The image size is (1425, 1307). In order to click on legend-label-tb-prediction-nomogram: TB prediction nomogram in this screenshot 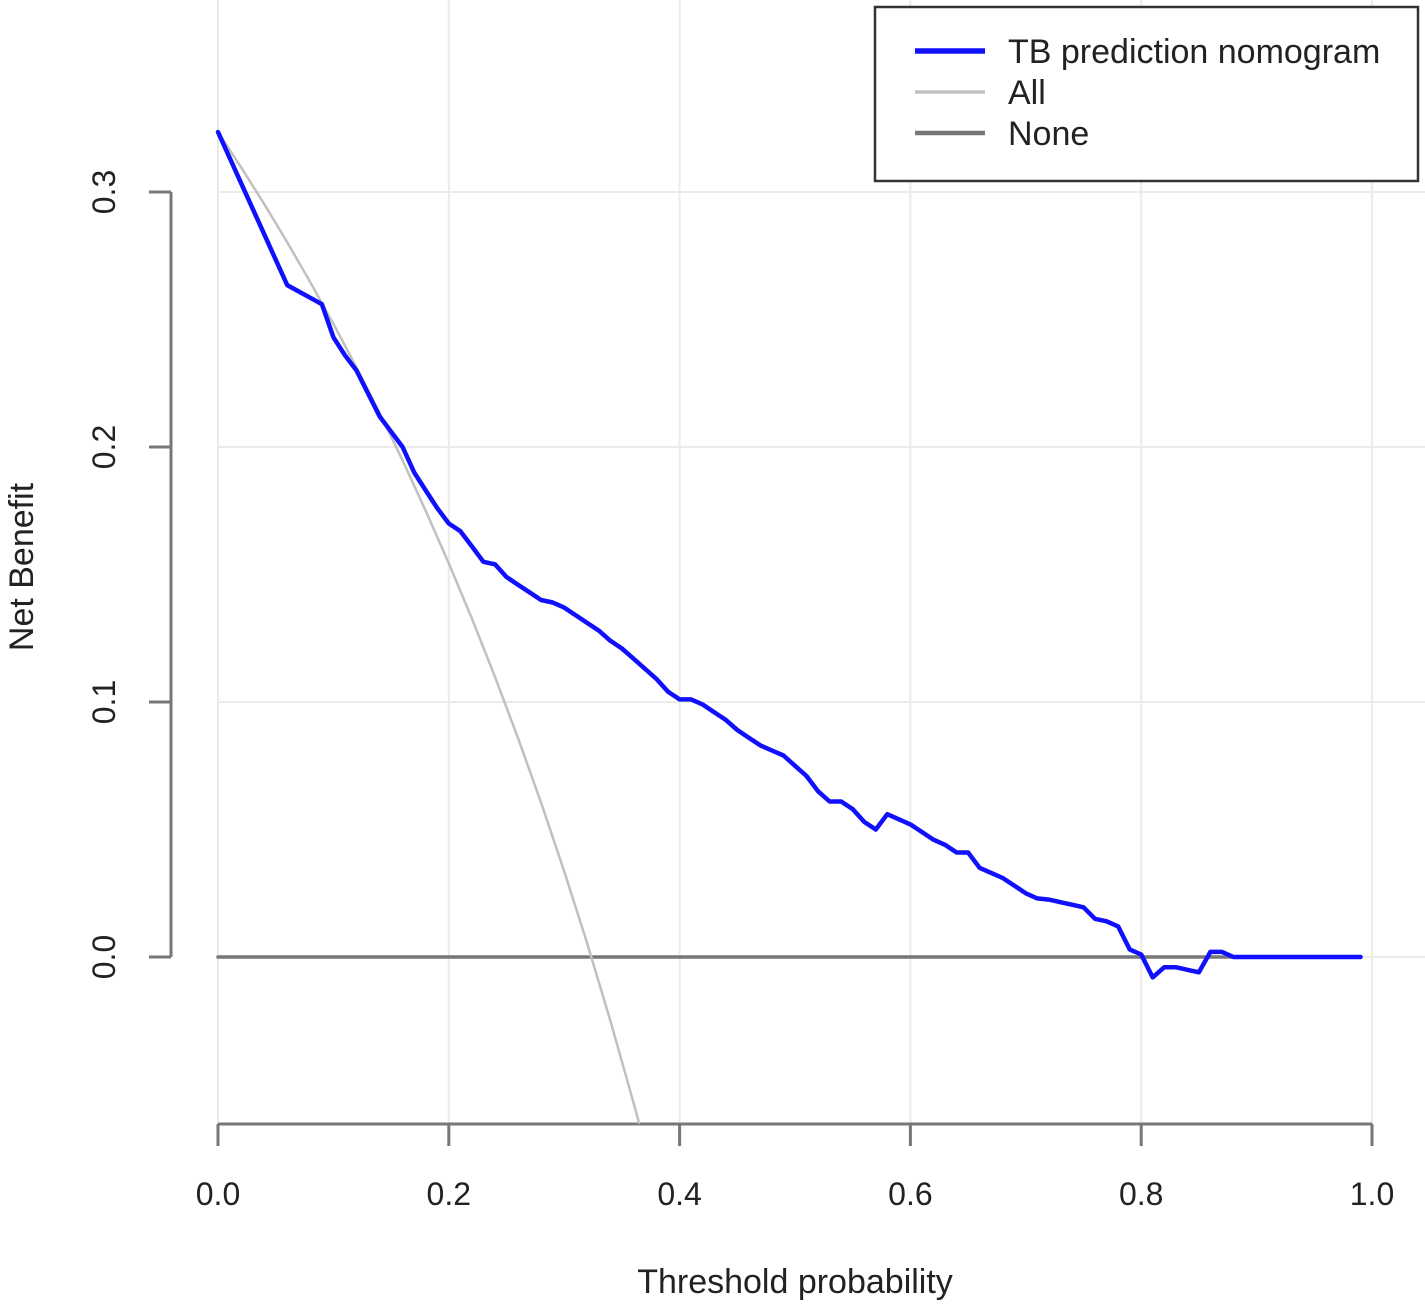, I will do `click(1194, 52)`.